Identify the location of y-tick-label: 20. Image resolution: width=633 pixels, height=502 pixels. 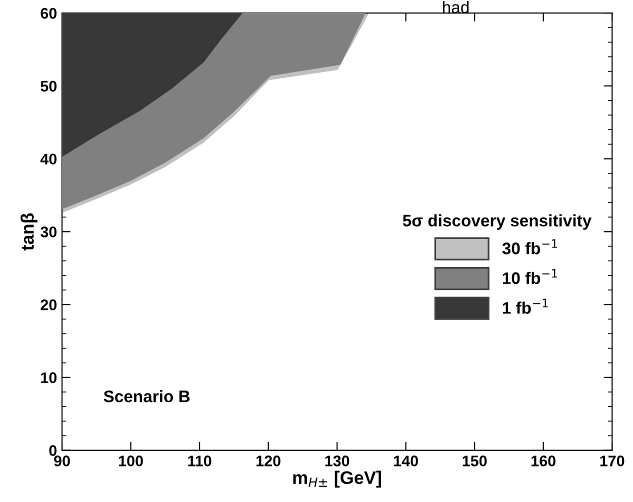
(48, 304).